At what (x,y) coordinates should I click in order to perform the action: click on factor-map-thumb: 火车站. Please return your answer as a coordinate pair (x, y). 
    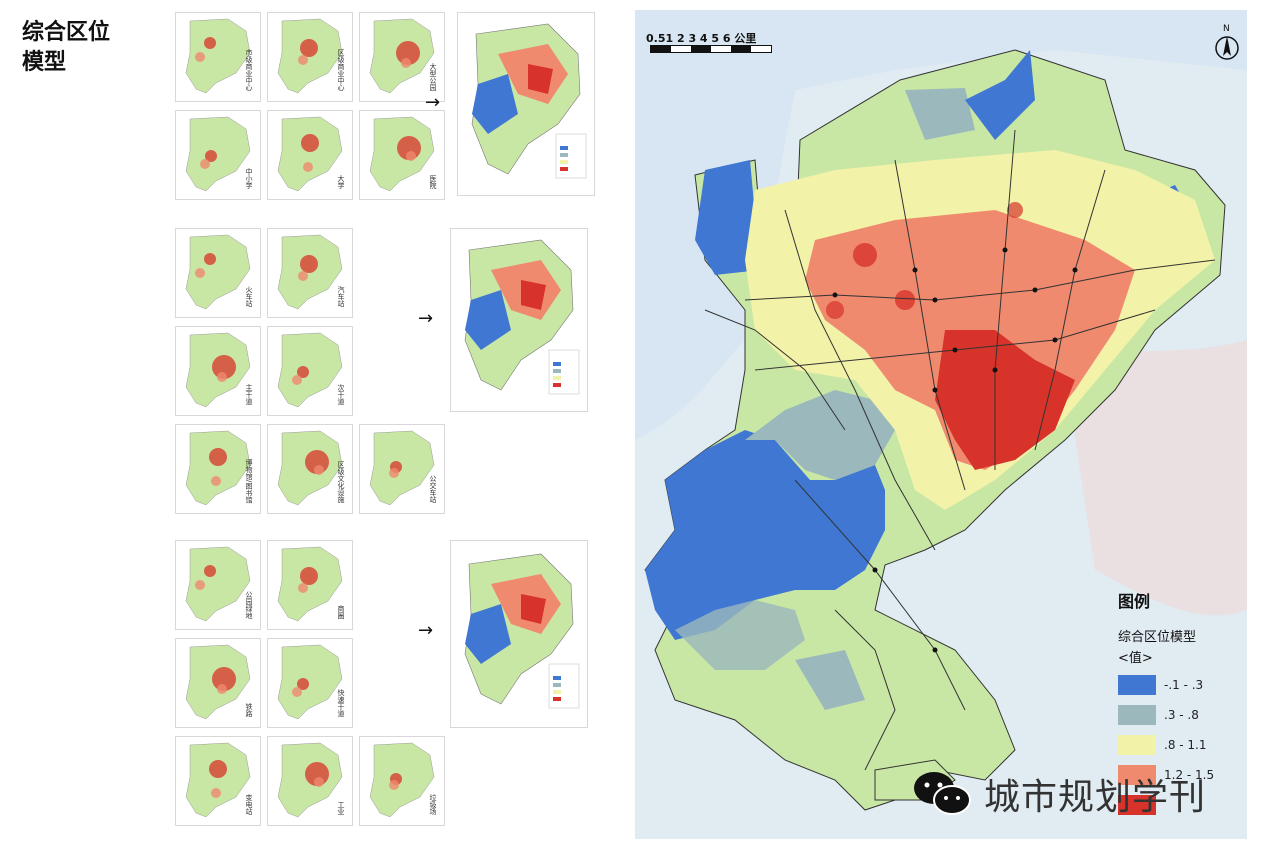
    Looking at the image, I should click on (218, 273).